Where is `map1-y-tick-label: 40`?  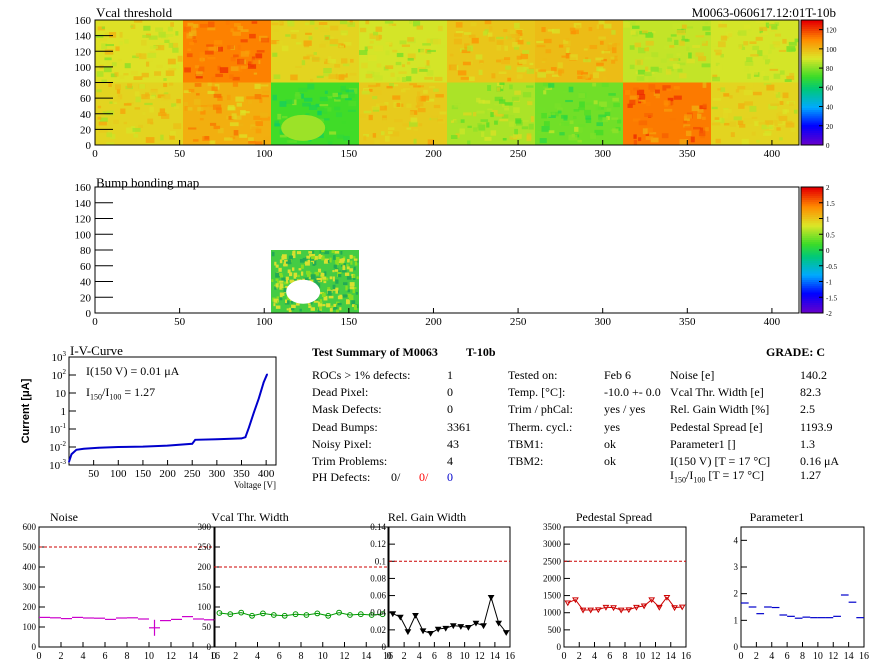 map1-y-tick-label: 40 is located at coordinates (86, 115).